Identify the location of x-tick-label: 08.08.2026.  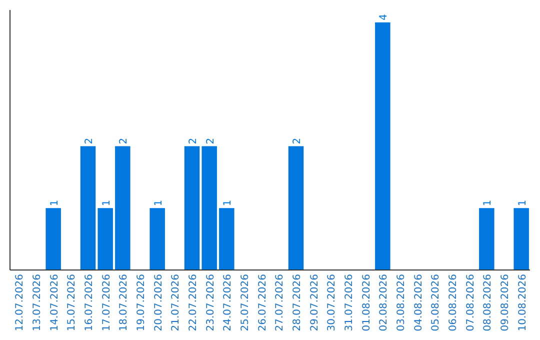
(488, 303).